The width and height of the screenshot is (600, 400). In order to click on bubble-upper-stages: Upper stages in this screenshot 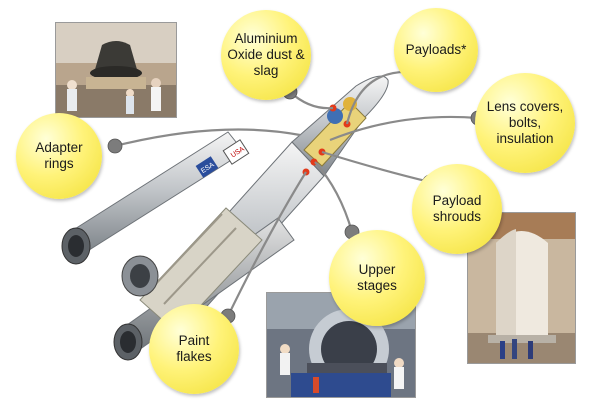, I will do `click(377, 278)`.